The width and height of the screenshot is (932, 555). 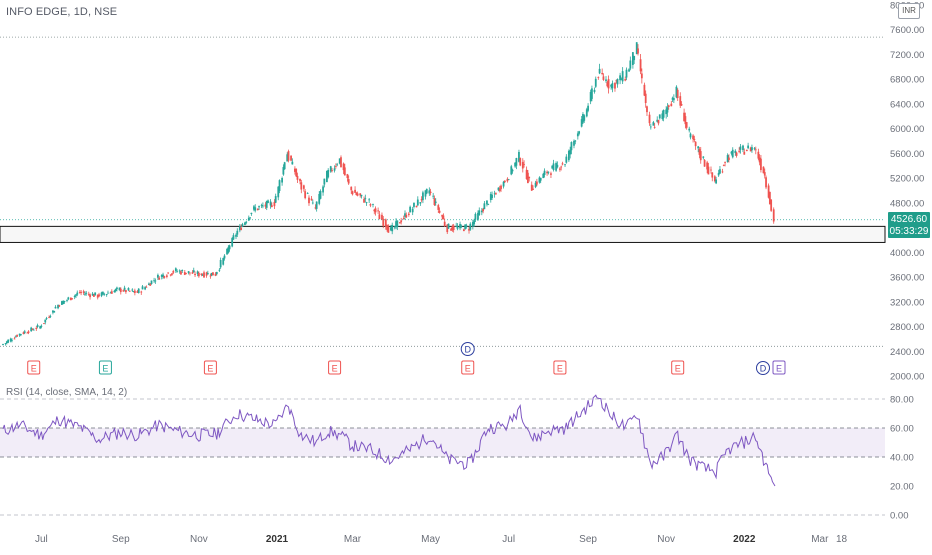 I want to click on earnings-marker, so click(x=560, y=367).